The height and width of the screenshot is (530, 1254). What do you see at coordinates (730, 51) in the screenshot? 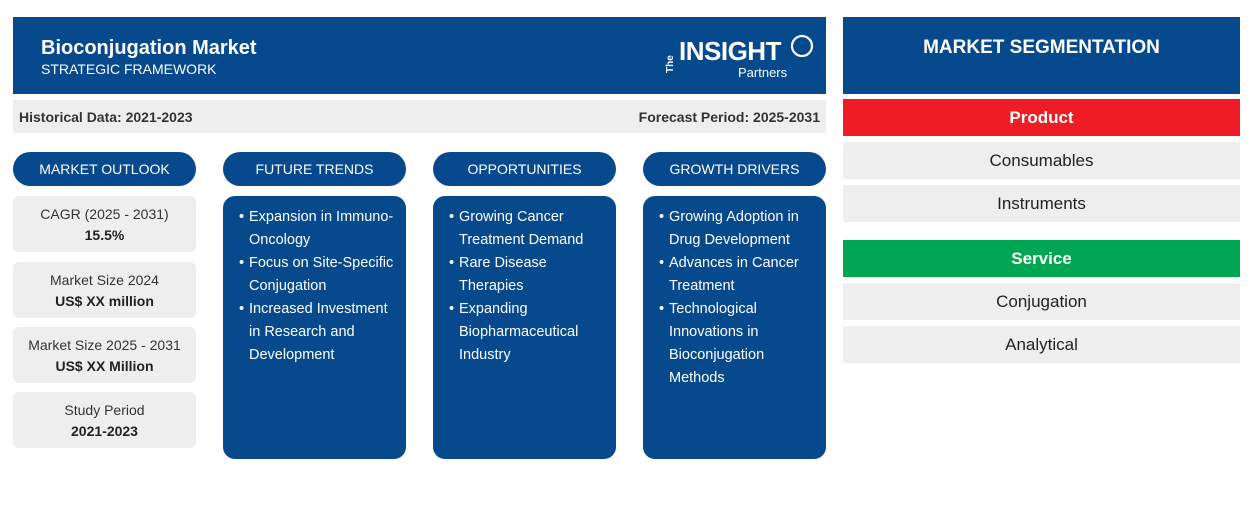
I see `logo-insight-text: INSIGHT` at bounding box center [730, 51].